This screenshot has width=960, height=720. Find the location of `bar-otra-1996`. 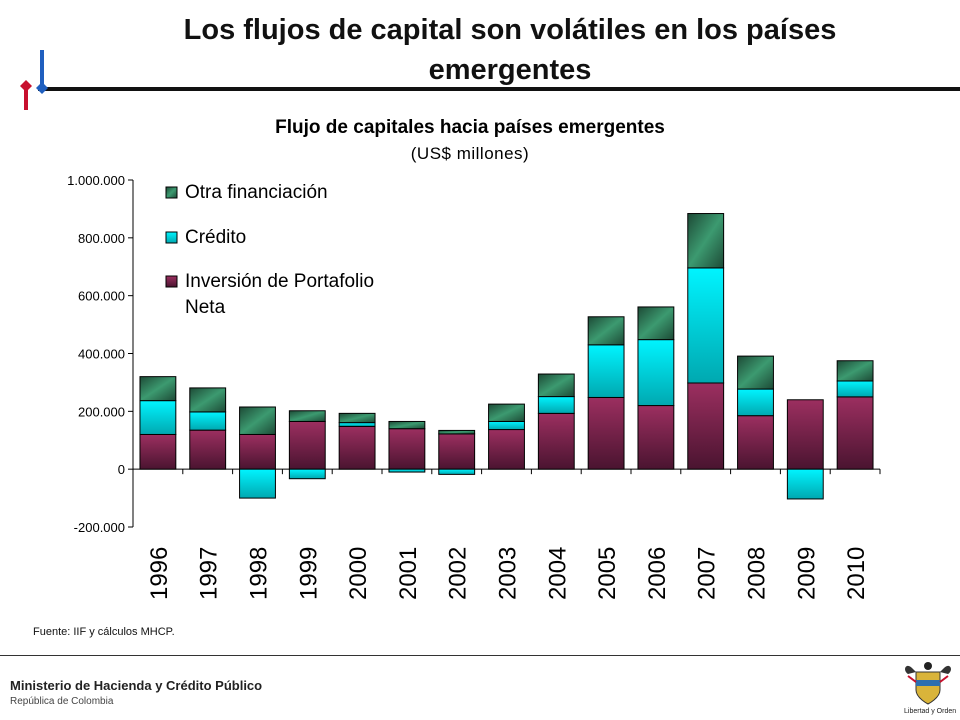

bar-otra-1996 is located at coordinates (158, 389).